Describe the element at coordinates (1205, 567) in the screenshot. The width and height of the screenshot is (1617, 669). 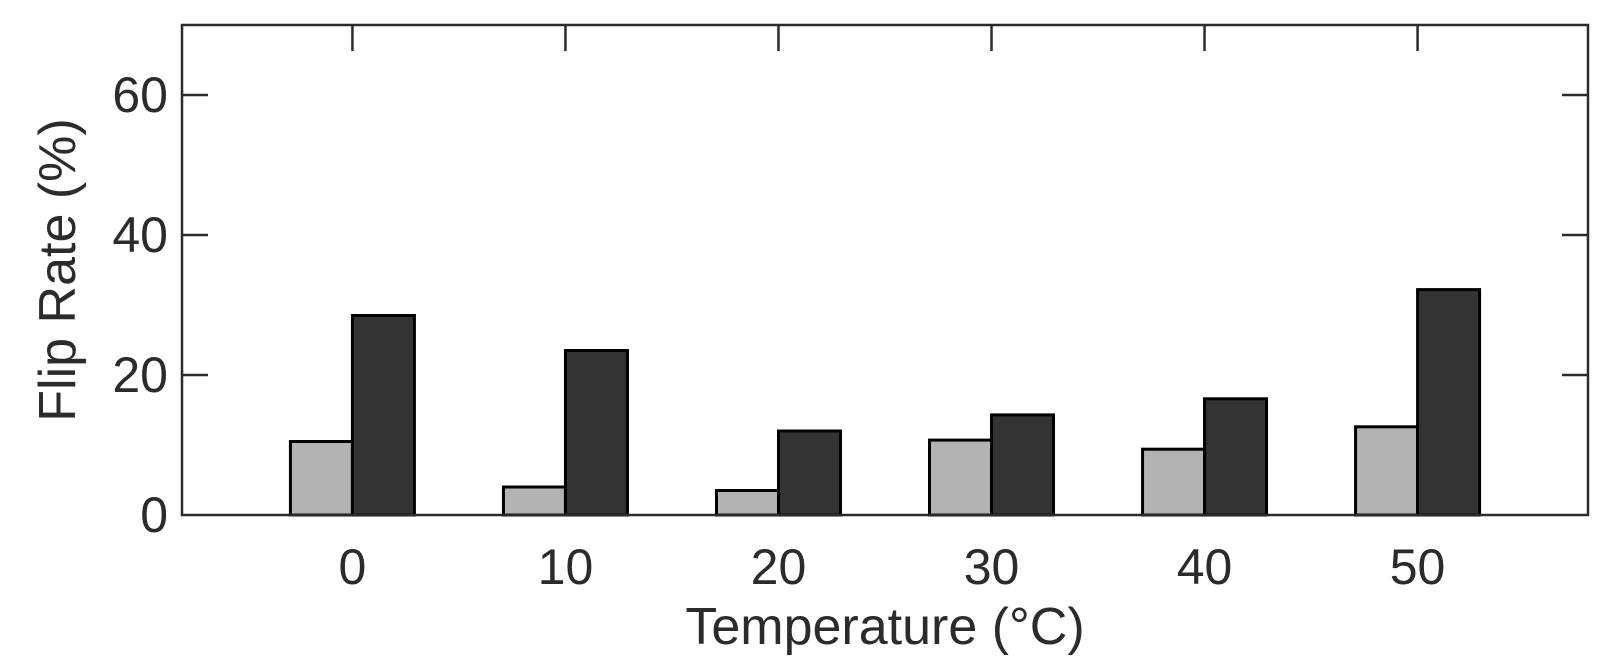
I see `x-tick-label-40: 40` at that location.